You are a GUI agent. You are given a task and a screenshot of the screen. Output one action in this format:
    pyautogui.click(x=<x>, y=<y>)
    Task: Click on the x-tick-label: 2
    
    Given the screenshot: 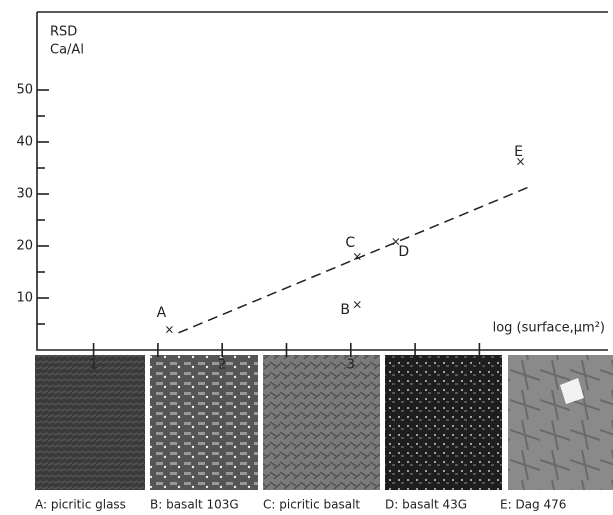 What is the action you would take?
    pyautogui.click(x=222, y=365)
    